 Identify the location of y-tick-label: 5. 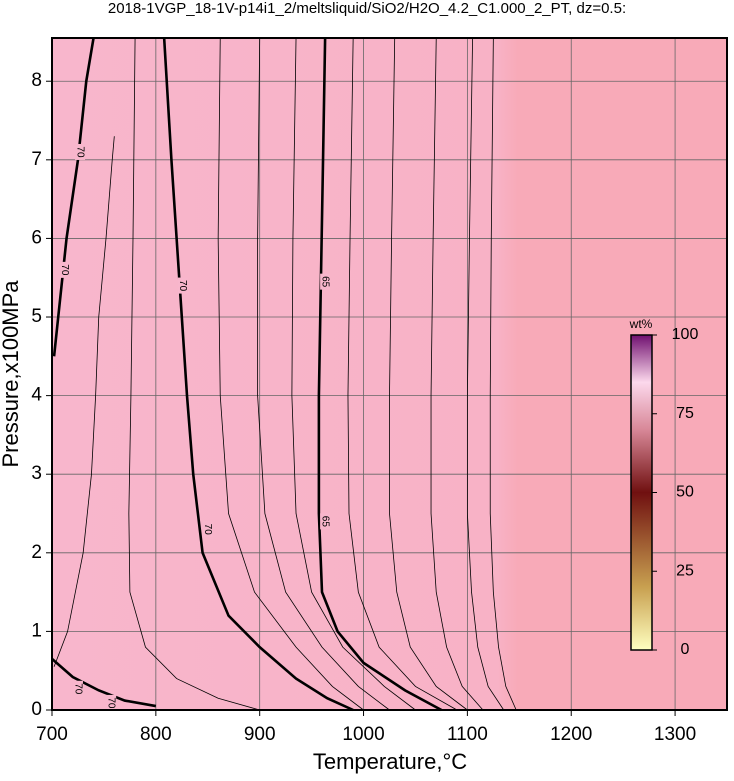
(36, 316).